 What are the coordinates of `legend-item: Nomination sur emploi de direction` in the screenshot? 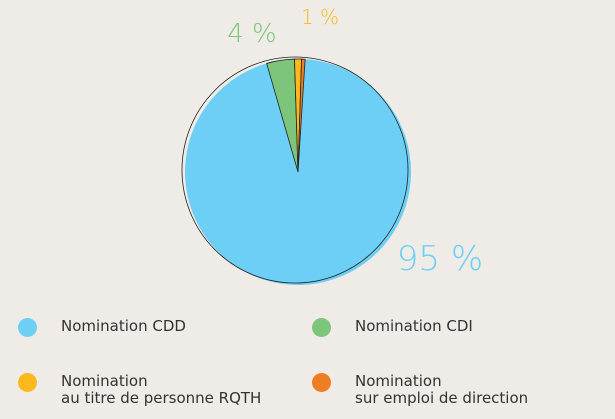 It's located at (420, 390).